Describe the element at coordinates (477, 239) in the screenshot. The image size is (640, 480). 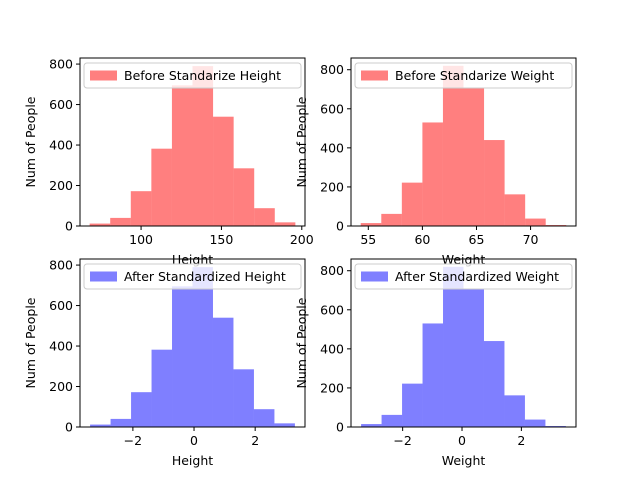
I see `x-tick-label: 65` at that location.